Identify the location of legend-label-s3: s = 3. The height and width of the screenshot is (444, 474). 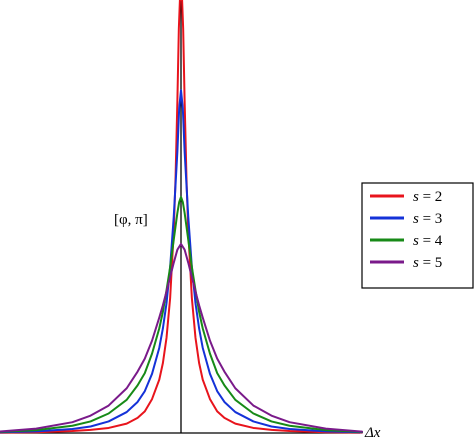
(427, 219).